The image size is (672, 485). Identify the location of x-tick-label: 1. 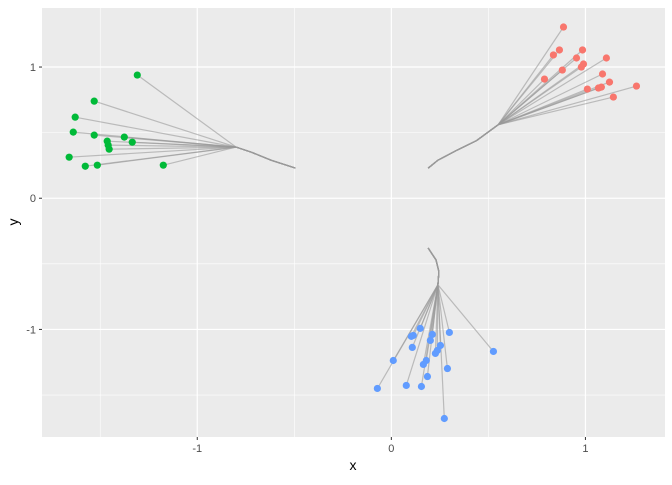
(585, 449).